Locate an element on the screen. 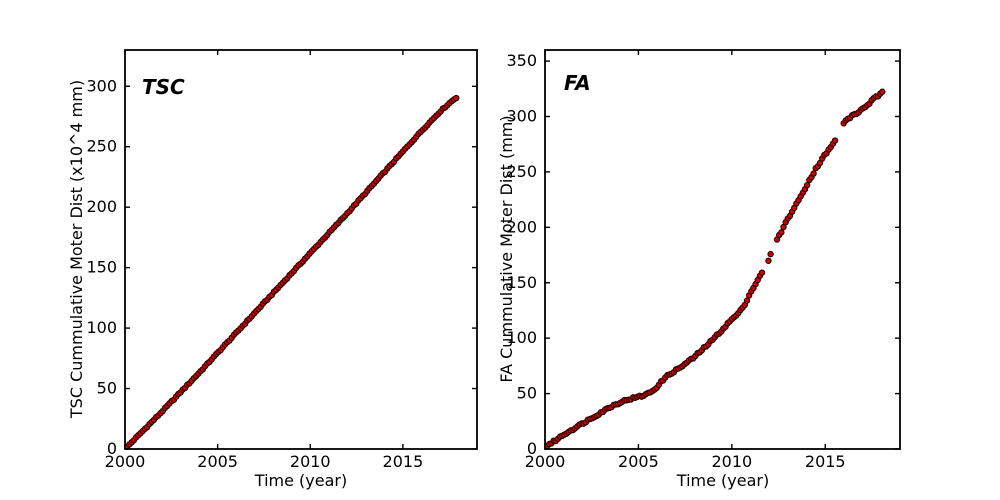  tsc-ytick-label: 50 is located at coordinates (107, 388).